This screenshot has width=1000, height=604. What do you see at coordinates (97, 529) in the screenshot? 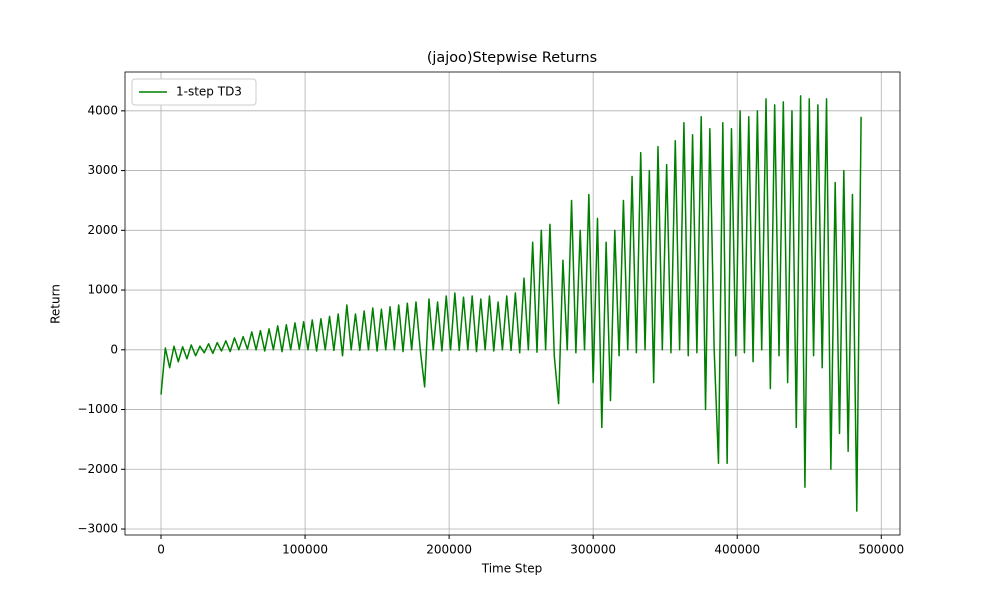
I see `y-tick-label: −3000` at bounding box center [97, 529].